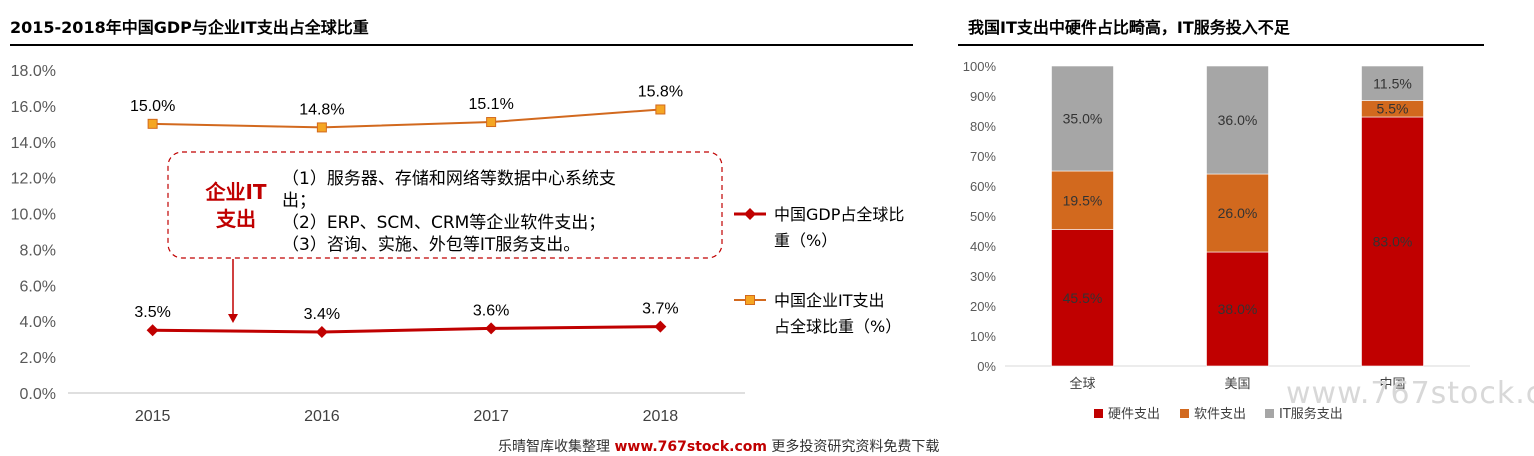 This screenshot has width=1534, height=456. What do you see at coordinates (33, 179) in the screenshot?
I see `y-tick-label: 12.0%` at bounding box center [33, 179].